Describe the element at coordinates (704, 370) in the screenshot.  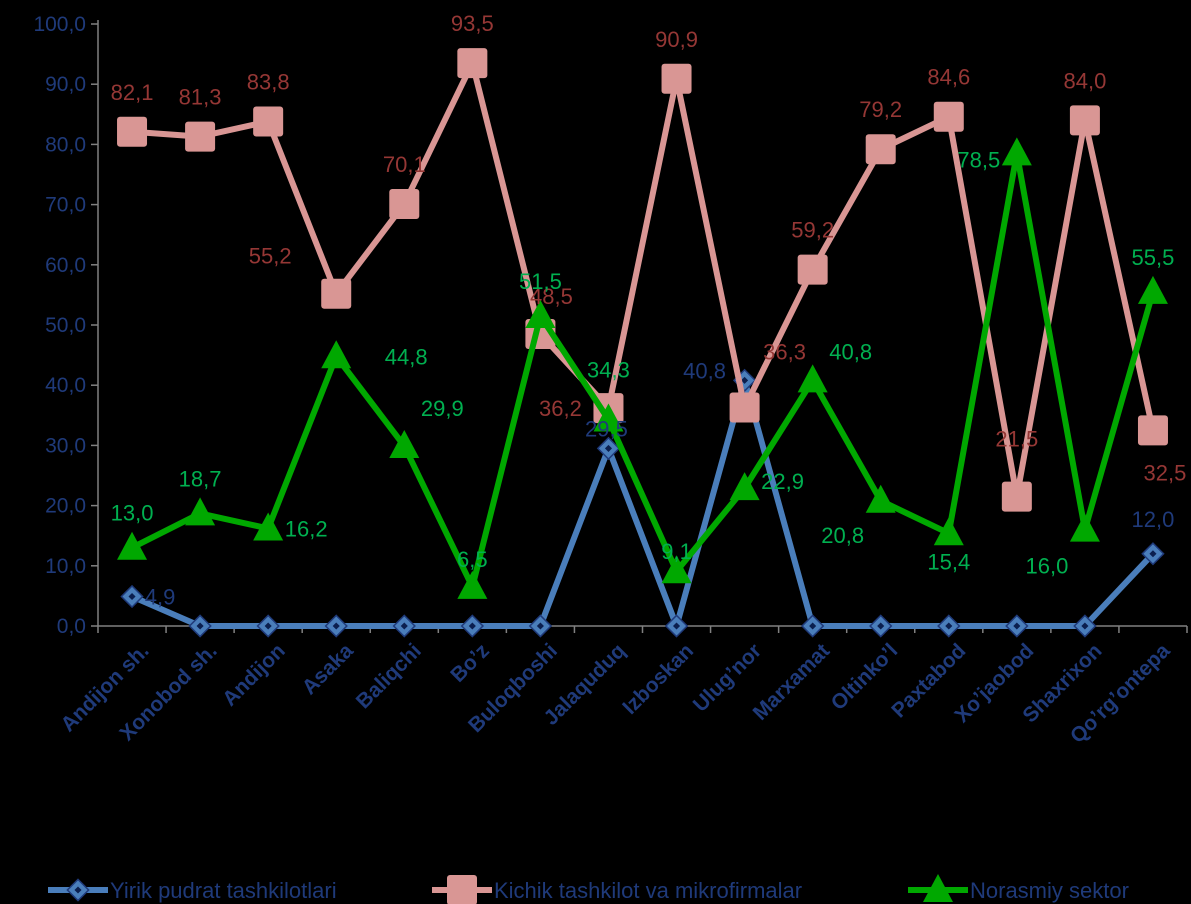
I see `data-label-yirik: 40,8` at that location.